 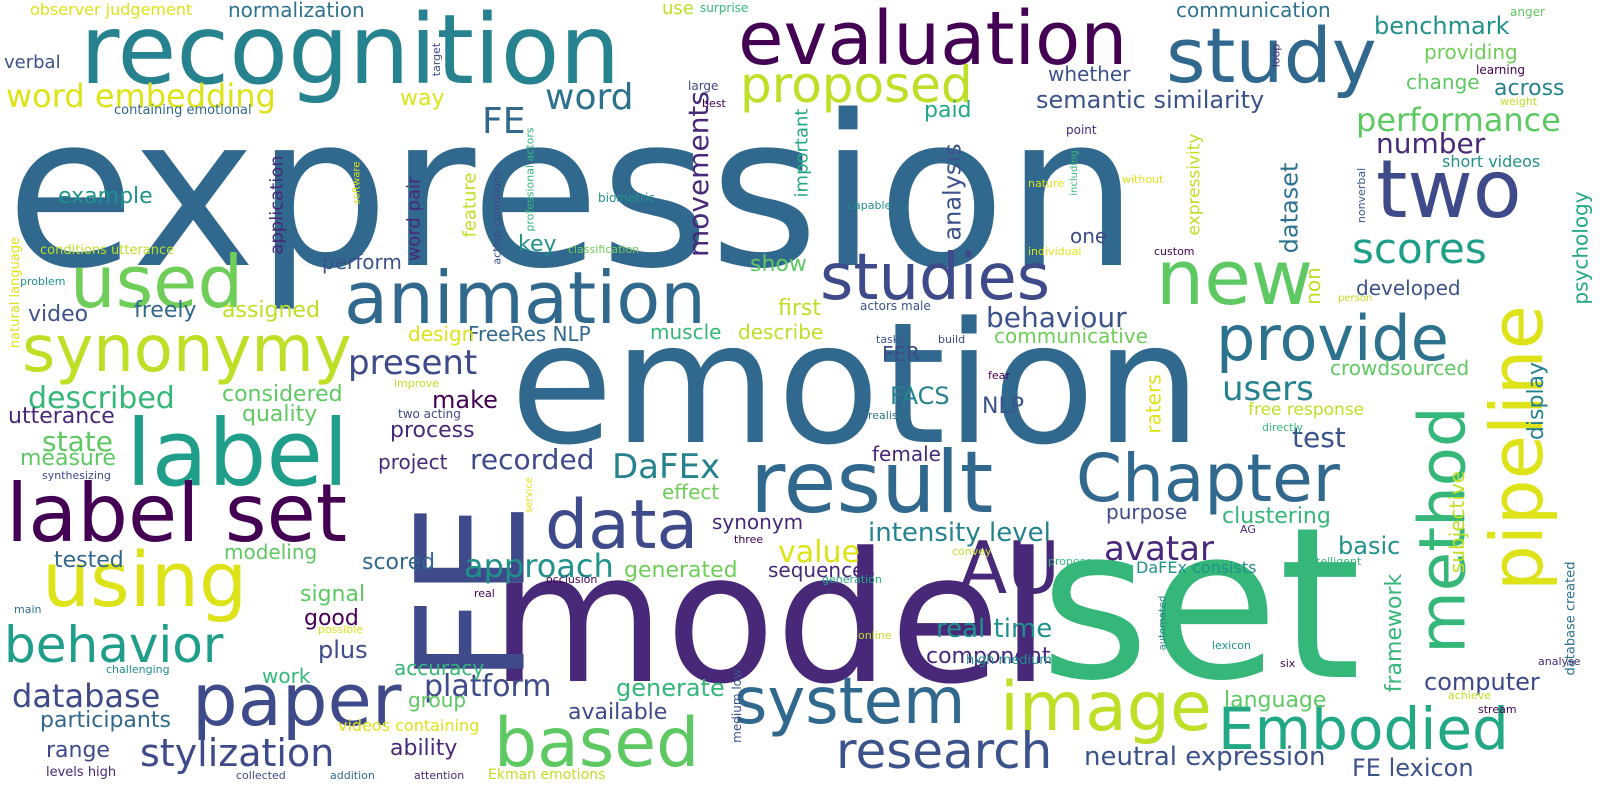 I want to click on word-dafex-consists: DaFEx consists, so click(x=1196, y=567).